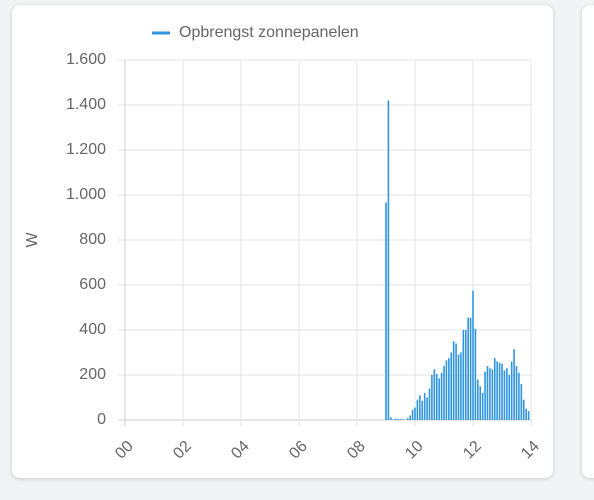 The height and width of the screenshot is (500, 594). Describe the element at coordinates (86, 149) in the screenshot. I see `y-tick-label: 1.200` at that location.